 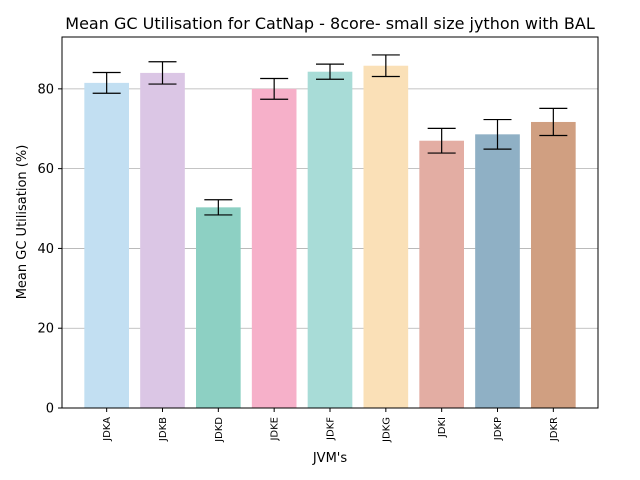 What do you see at coordinates (386, 236) in the screenshot?
I see `bar-jdkg` at bounding box center [386, 236].